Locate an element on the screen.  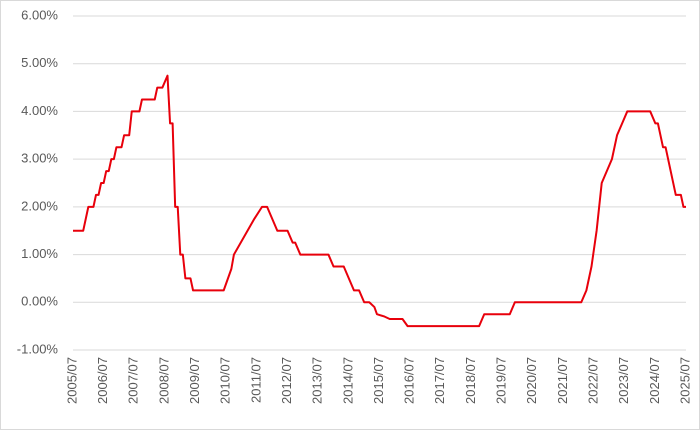
x-tick-label: 2019/07 is located at coordinates (501, 380).